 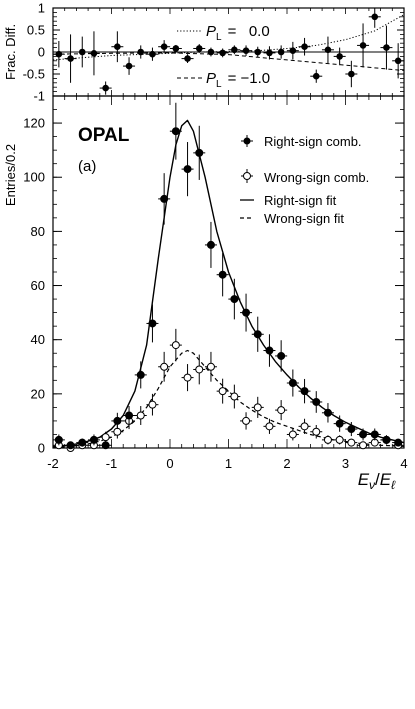 I want to click on main-y-tick-label: 20, so click(x=38, y=393).